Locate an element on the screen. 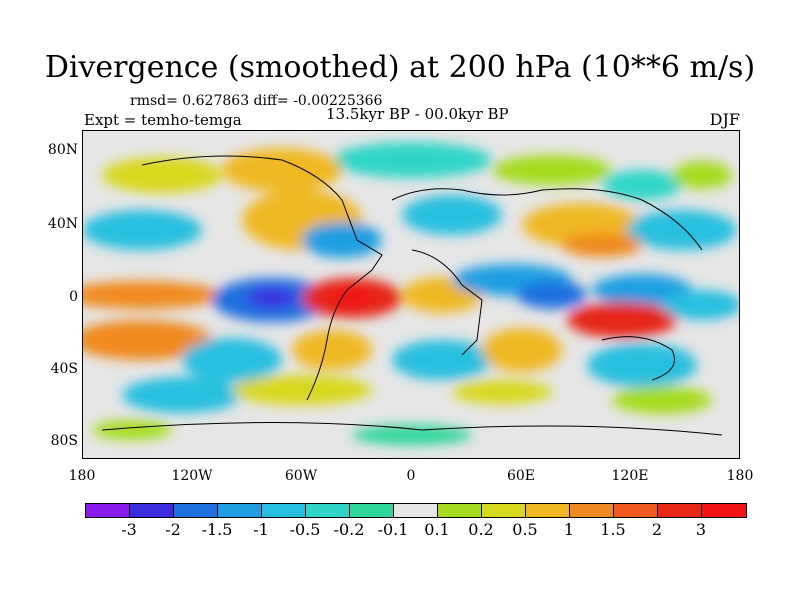 Image resolution: width=800 pixels, height=600 pixels. colorbar-label: -0.2 is located at coordinates (349, 529).